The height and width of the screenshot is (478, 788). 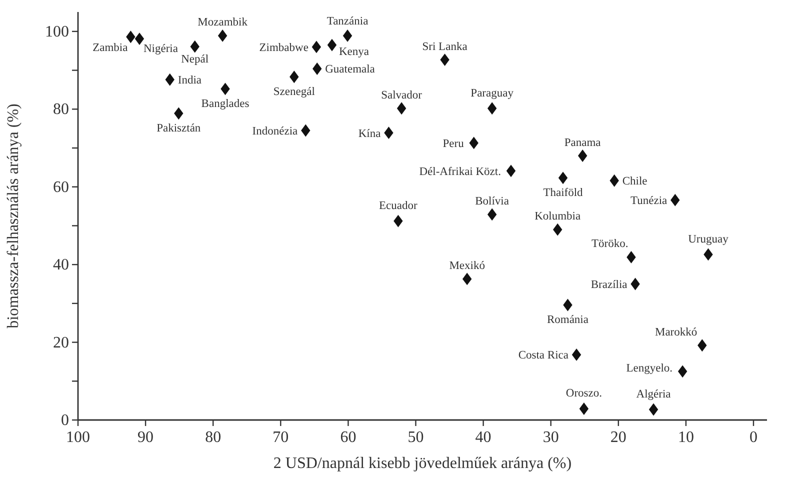 What do you see at coordinates (57, 31) in the screenshot?
I see `y-tick-label: 100` at bounding box center [57, 31].